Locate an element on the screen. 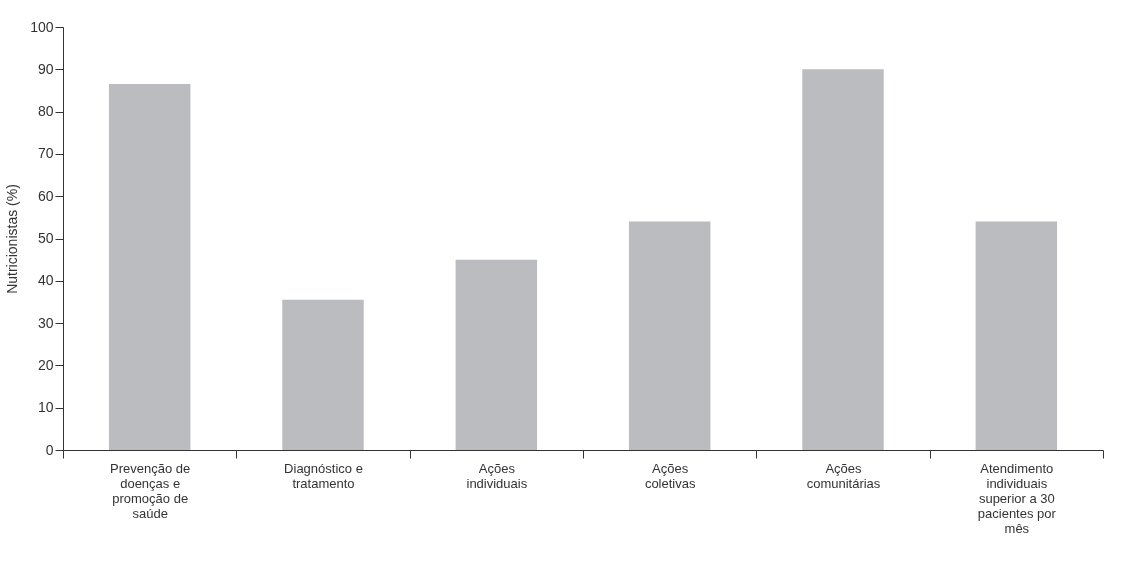 This screenshot has width=1131, height=583. y-tick-label: 90 is located at coordinates (45, 68).